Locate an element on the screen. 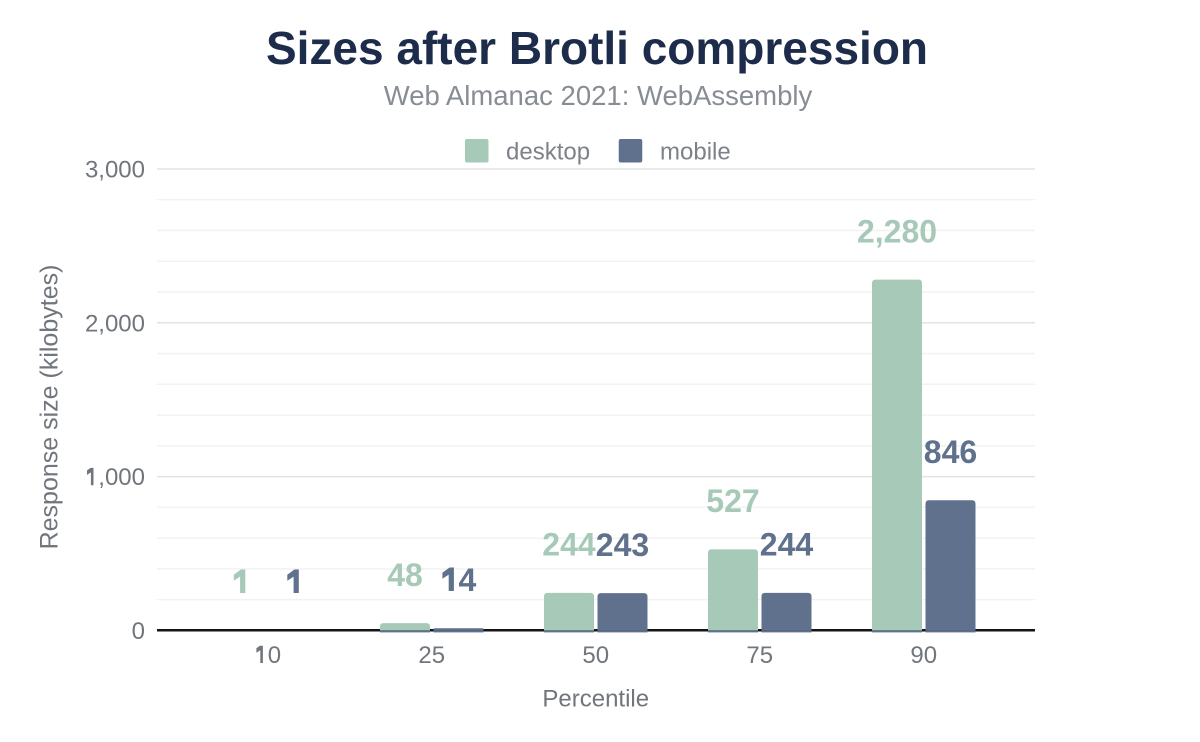  svg-text: Response size (kilobytes) is located at coordinates (50, 407).